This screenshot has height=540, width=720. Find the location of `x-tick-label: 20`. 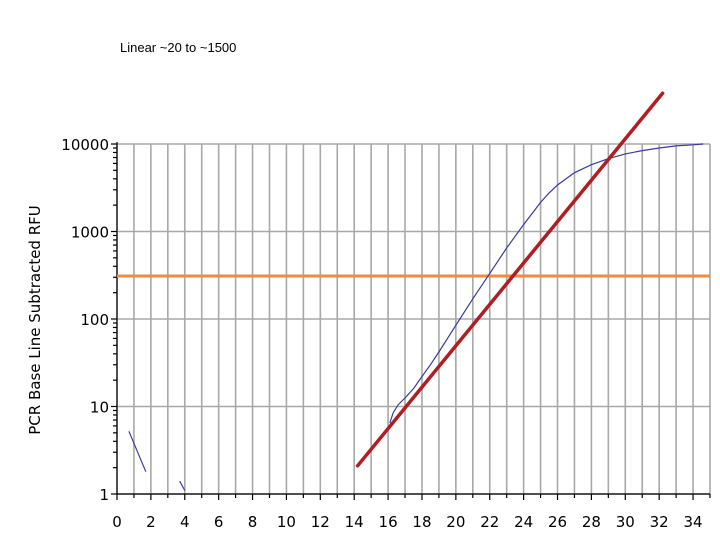

x-tick-label: 20 is located at coordinates (455, 522).